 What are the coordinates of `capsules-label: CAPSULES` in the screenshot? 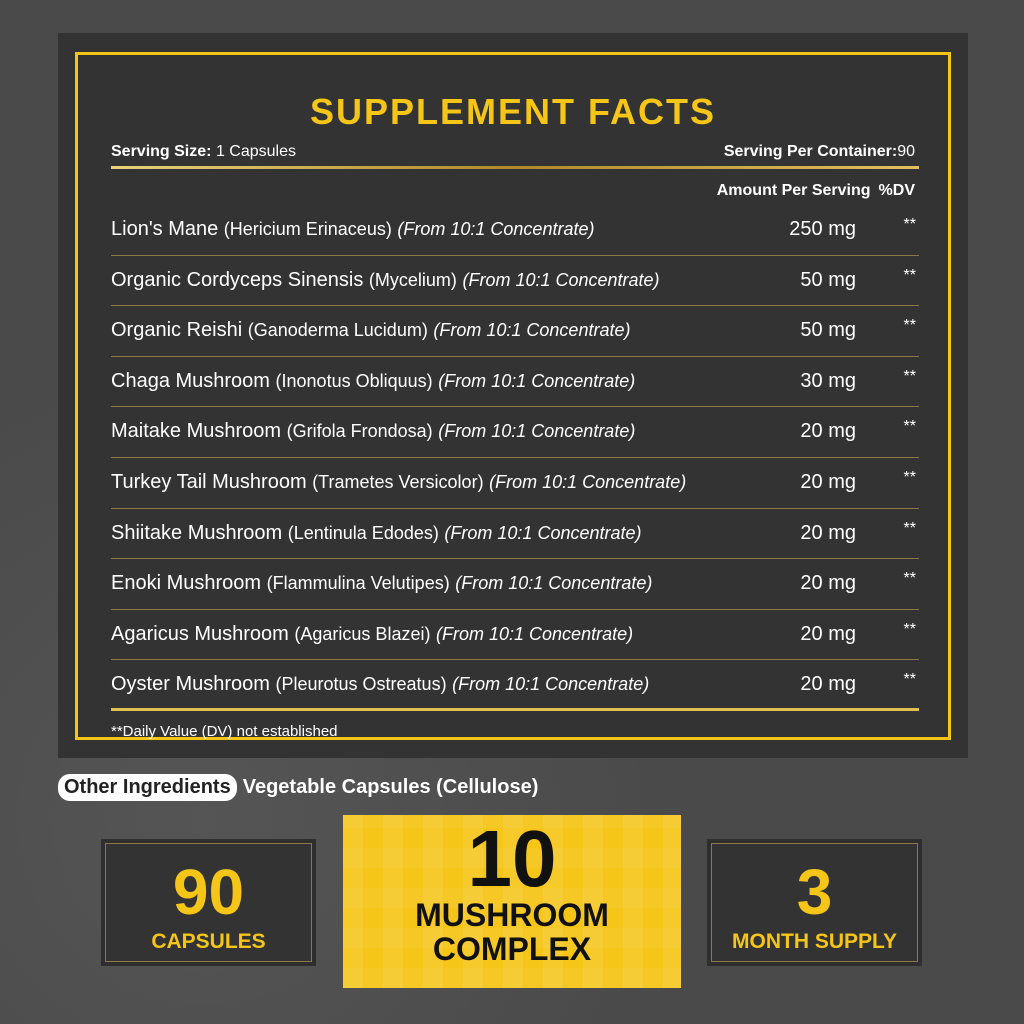 It's located at (208, 941).